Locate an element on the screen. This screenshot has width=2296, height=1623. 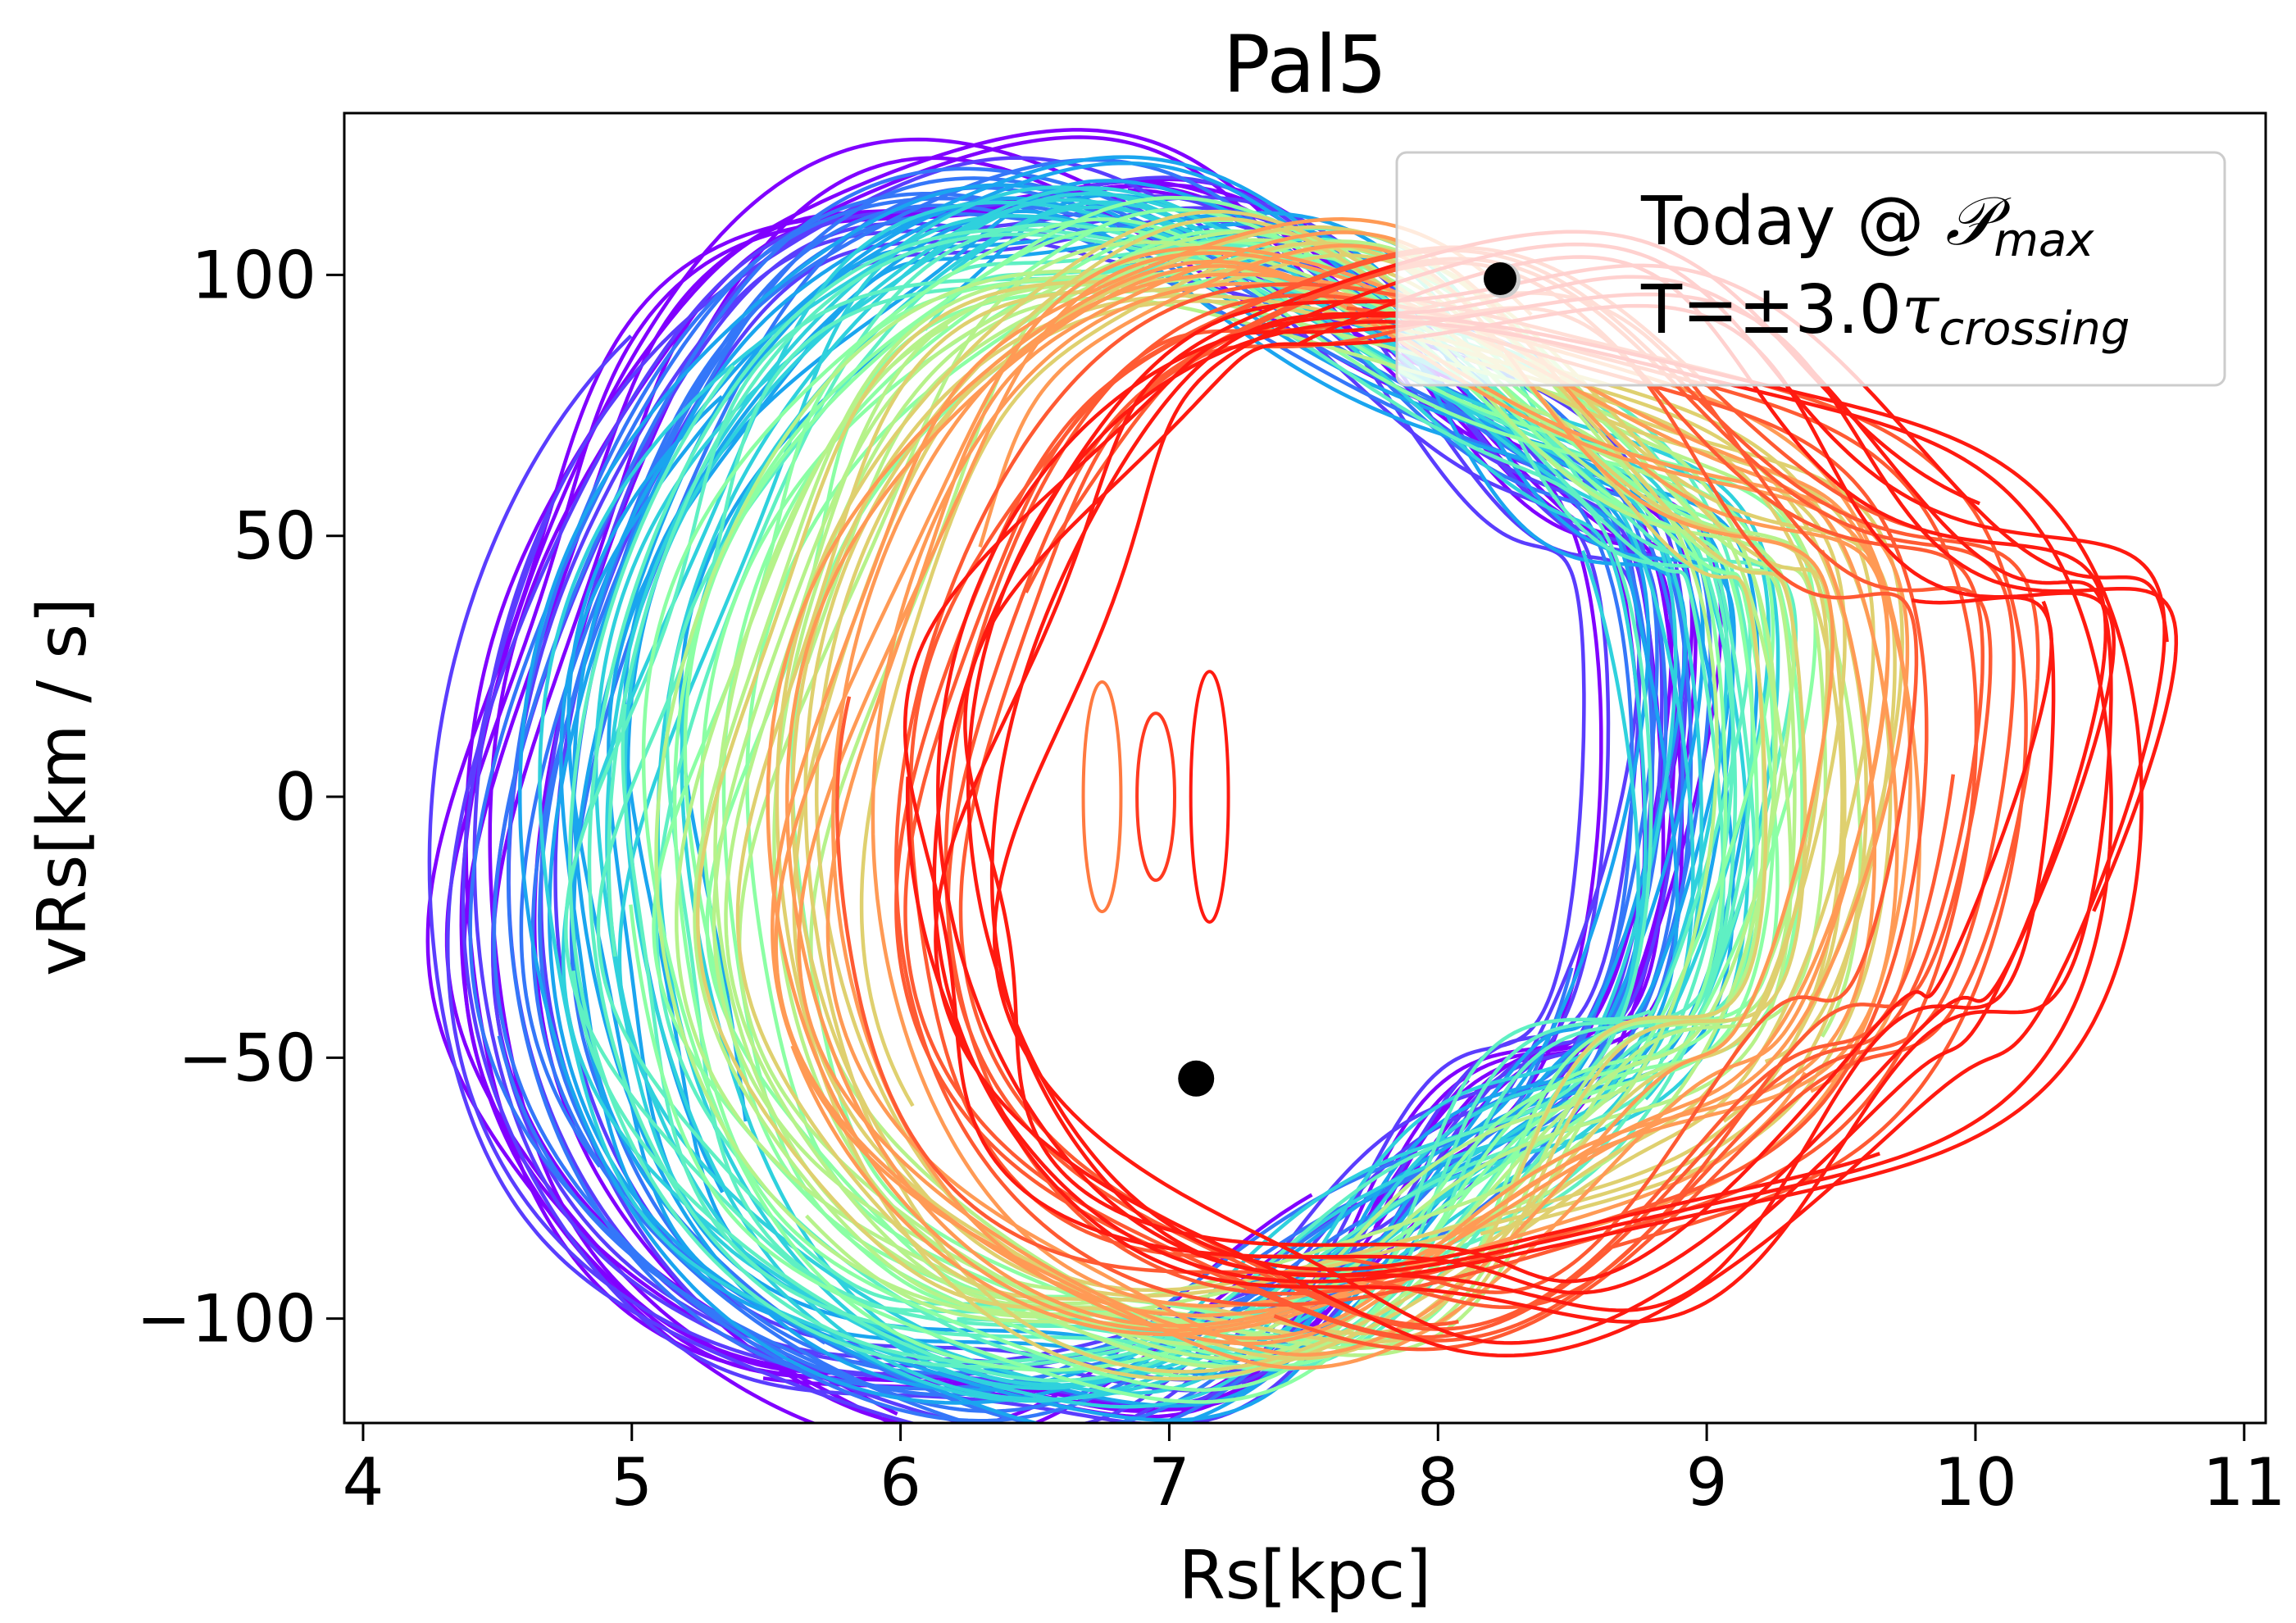
x-tick-label: 10 is located at coordinates (1976, 1482).